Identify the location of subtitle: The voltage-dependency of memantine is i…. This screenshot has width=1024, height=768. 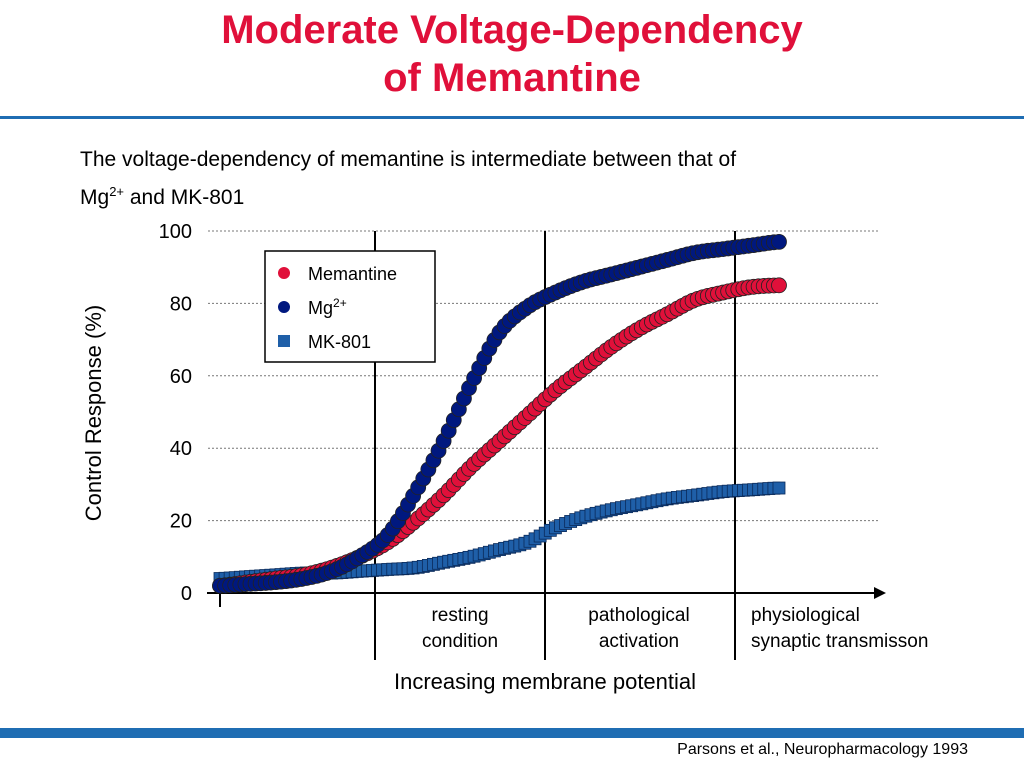
(408, 179).